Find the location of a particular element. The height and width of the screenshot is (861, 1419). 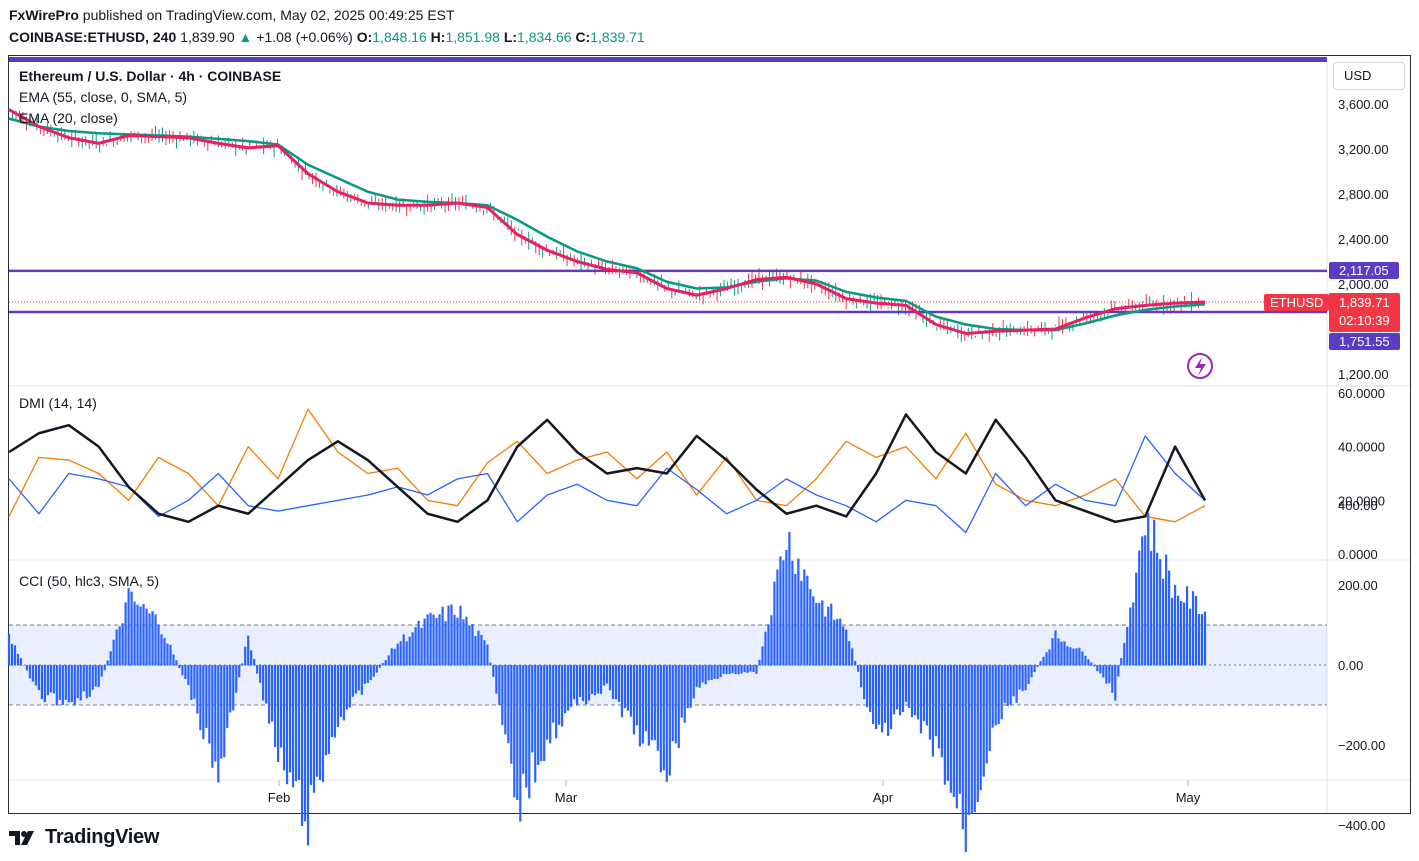

time-axis-tick-2: Apr is located at coordinates (883, 797).